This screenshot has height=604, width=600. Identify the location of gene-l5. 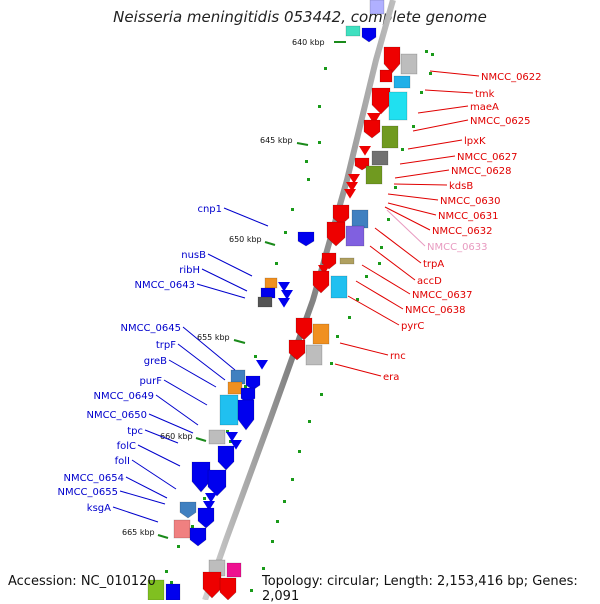
(287, 295).